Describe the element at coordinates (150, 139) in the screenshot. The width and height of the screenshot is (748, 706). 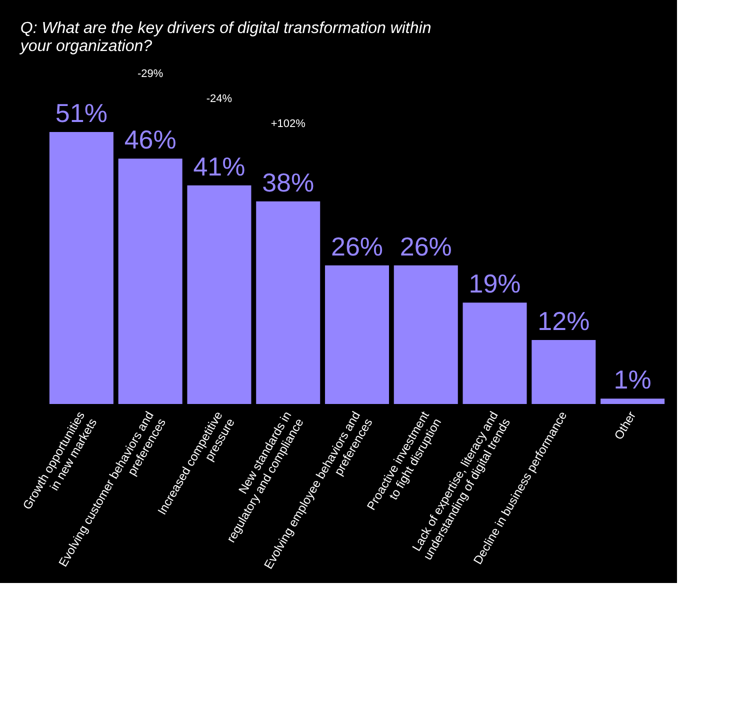
I see `data-label: 46%` at that location.